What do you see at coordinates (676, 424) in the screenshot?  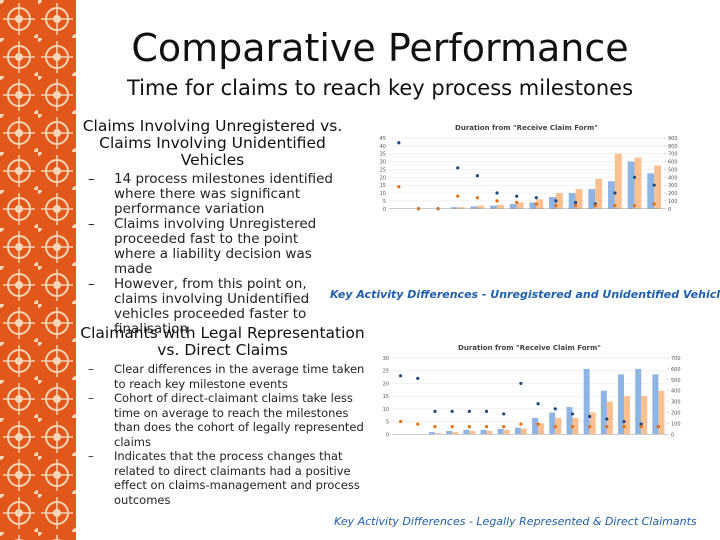 I see `y2-tick-label: 100` at bounding box center [676, 424].